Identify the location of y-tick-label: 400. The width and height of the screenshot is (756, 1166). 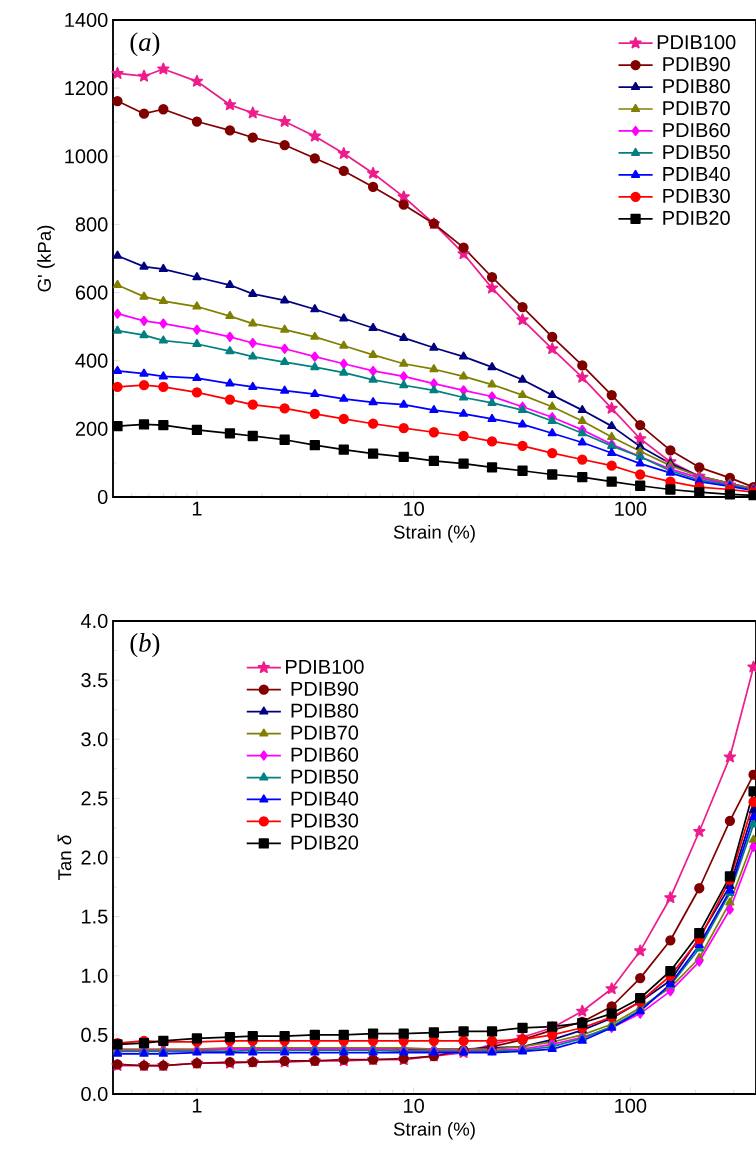
(91, 360).